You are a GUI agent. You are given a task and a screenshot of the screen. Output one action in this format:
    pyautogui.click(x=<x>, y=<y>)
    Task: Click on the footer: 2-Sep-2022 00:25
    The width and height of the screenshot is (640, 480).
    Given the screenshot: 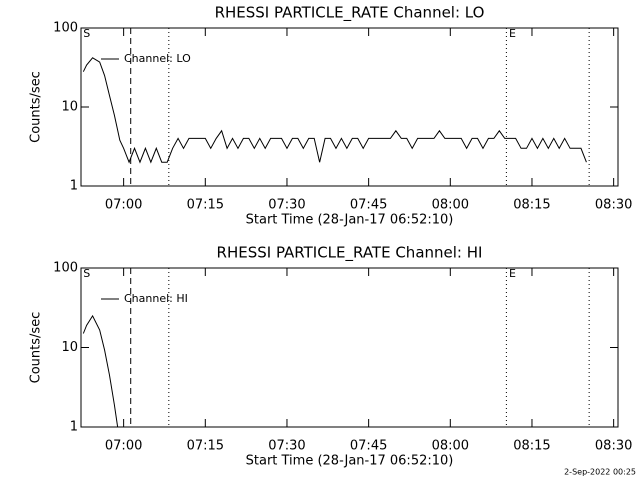 What is the action you would take?
    pyautogui.click(x=600, y=472)
    